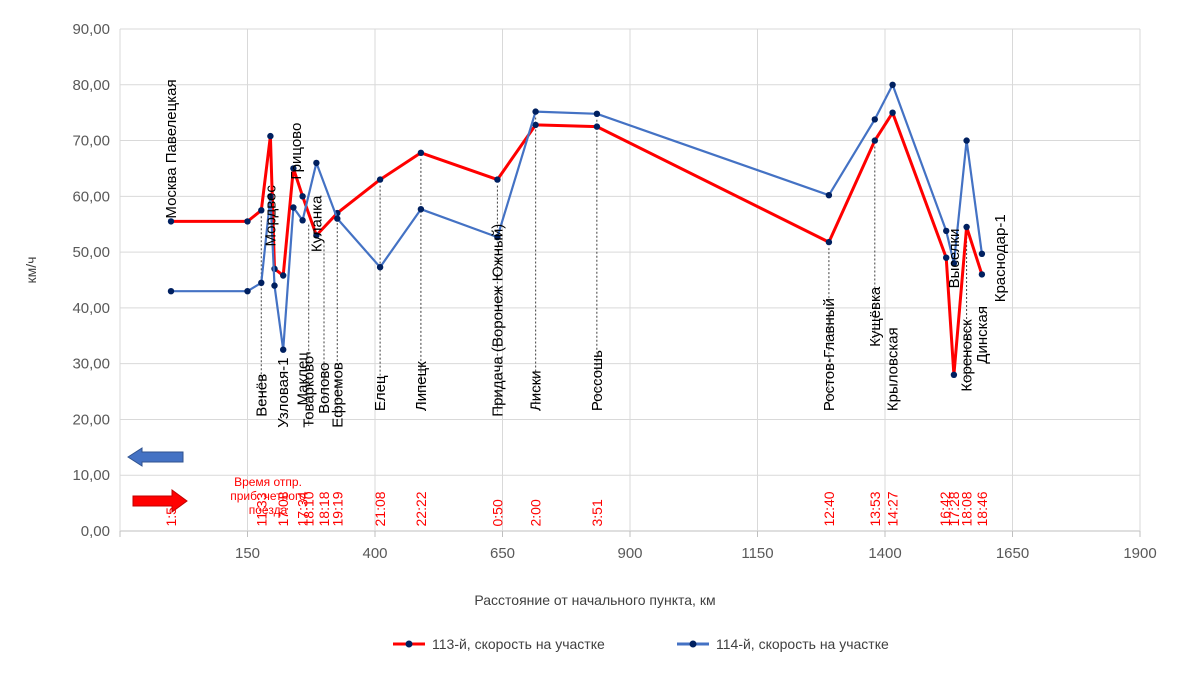  Describe the element at coordinates (497, 320) in the screenshot. I see `station-label: Придача (Воронеж Южный)` at that location.